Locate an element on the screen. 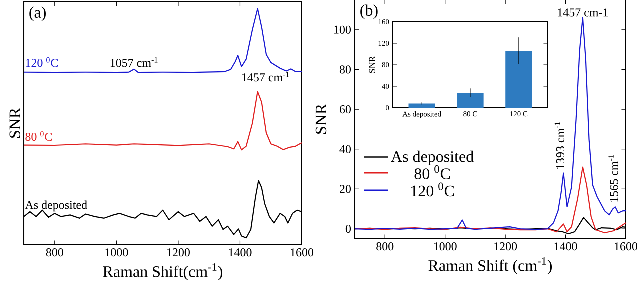 This screenshot has width=640, height=291. annotation: (a) is located at coordinates (38, 14).